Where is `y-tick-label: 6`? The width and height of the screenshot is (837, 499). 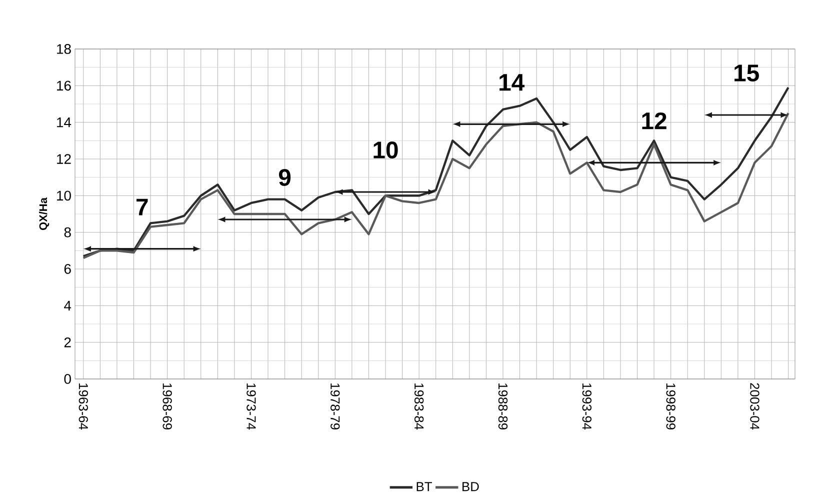 y-tick-label: 6 is located at coordinates (67, 269).